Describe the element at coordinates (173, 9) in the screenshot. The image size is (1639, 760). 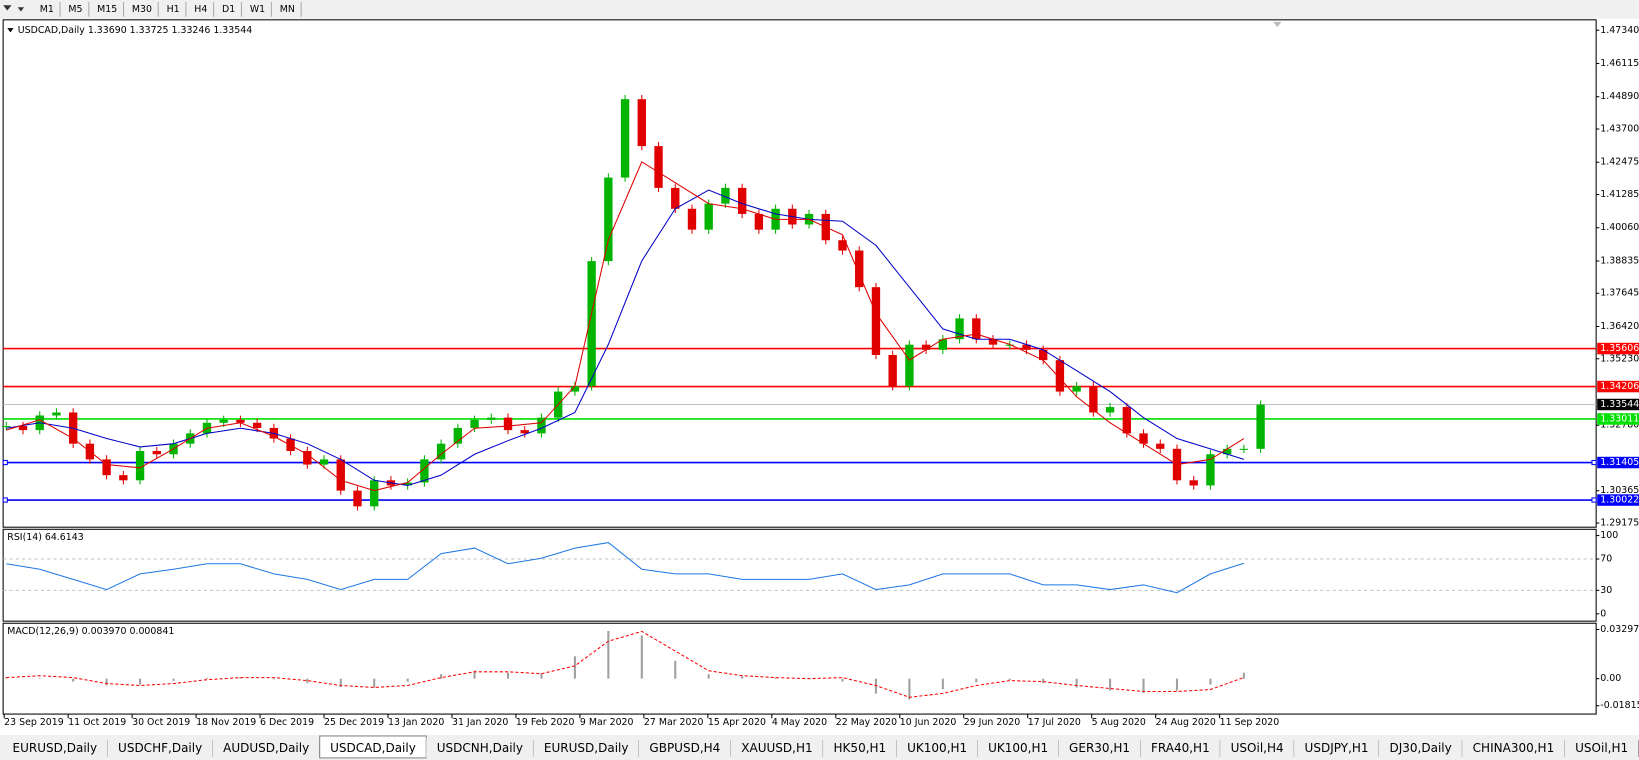
I see `timeframe-button: H1` at that location.